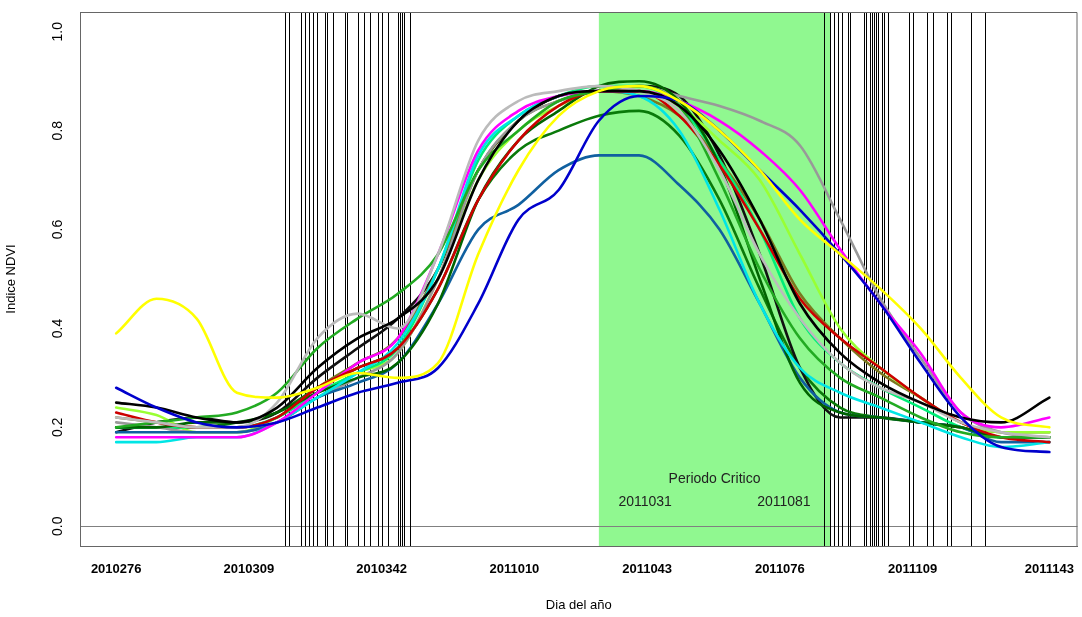 The height and width of the screenshot is (617, 1082). Describe the element at coordinates (11, 279) in the screenshot. I see `y-axis-title: Indice NDVI` at that location.